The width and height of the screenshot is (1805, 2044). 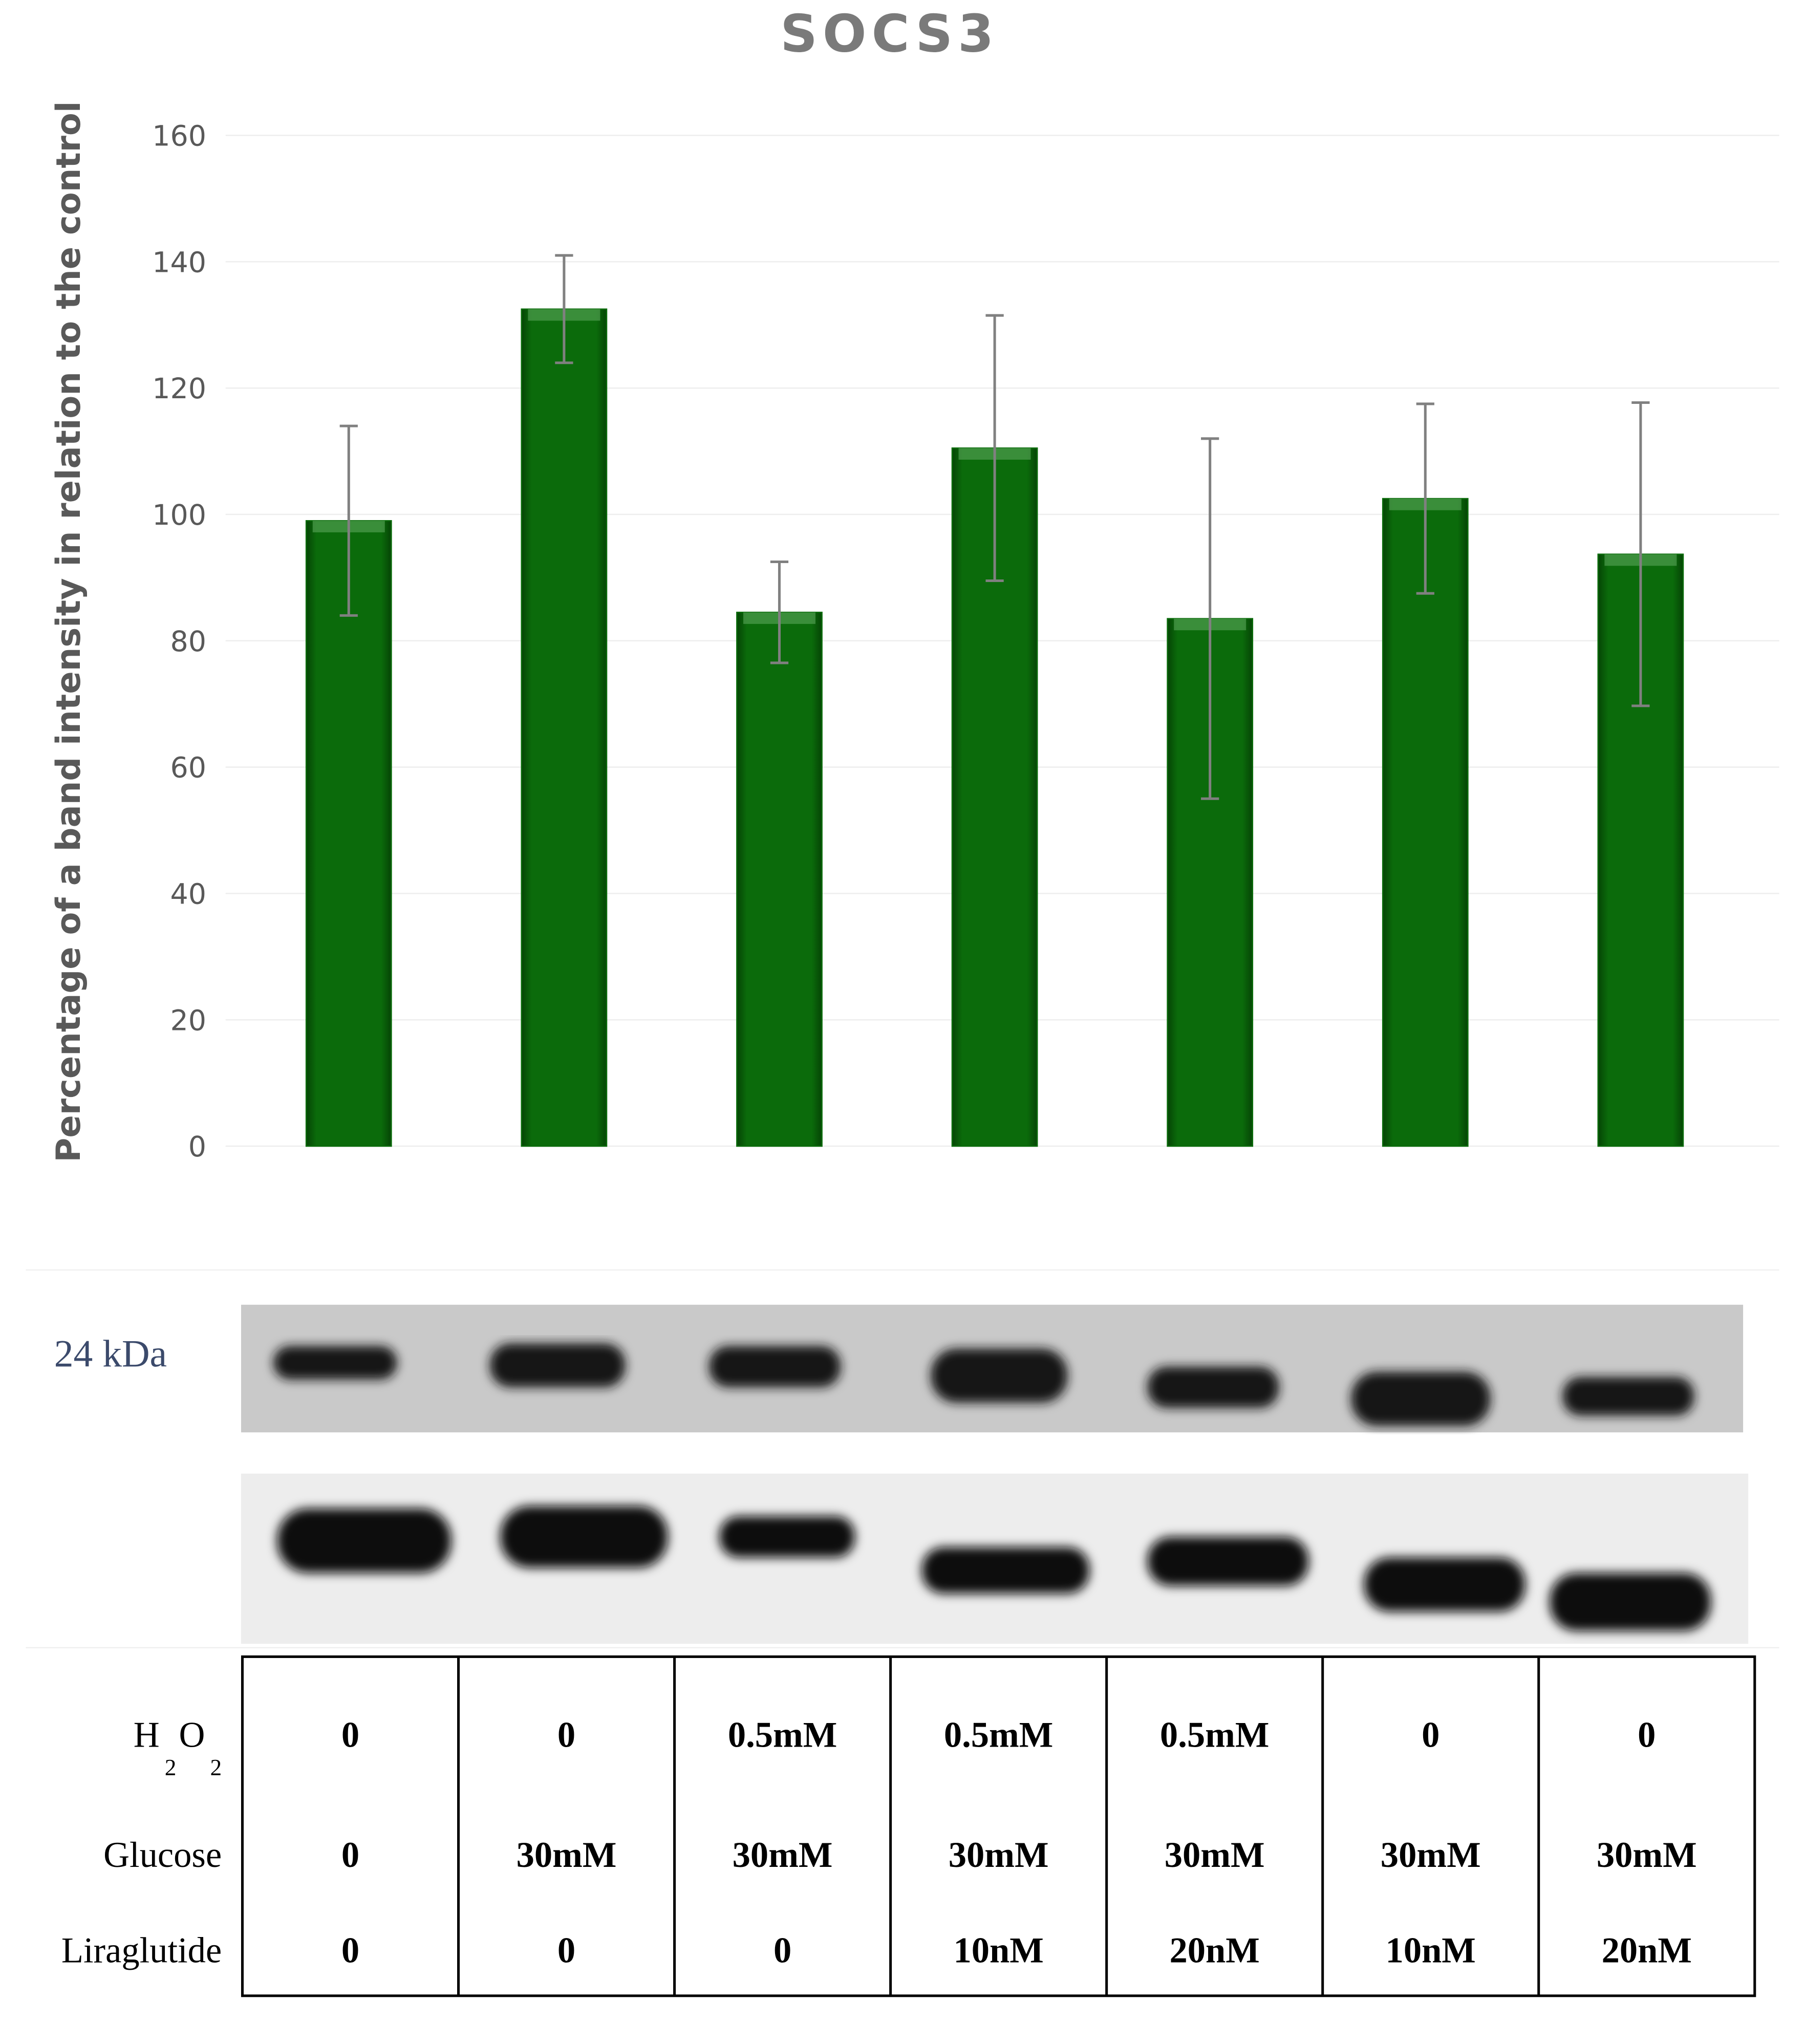 I want to click on row-label: Glucose, so click(x=162, y=1855).